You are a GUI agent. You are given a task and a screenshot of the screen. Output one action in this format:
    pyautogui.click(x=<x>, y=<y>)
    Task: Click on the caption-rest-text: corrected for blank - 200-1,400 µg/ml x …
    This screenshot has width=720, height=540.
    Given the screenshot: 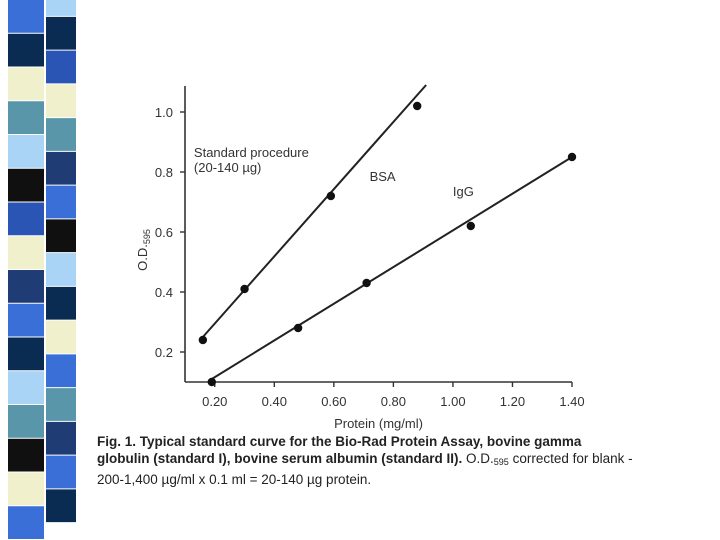 What is the action you would take?
    pyautogui.click(x=365, y=469)
    